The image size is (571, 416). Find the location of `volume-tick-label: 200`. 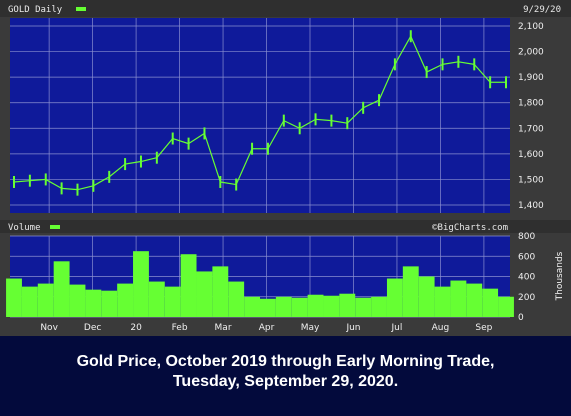

volume-tick-label: 200 is located at coordinates (526, 298).